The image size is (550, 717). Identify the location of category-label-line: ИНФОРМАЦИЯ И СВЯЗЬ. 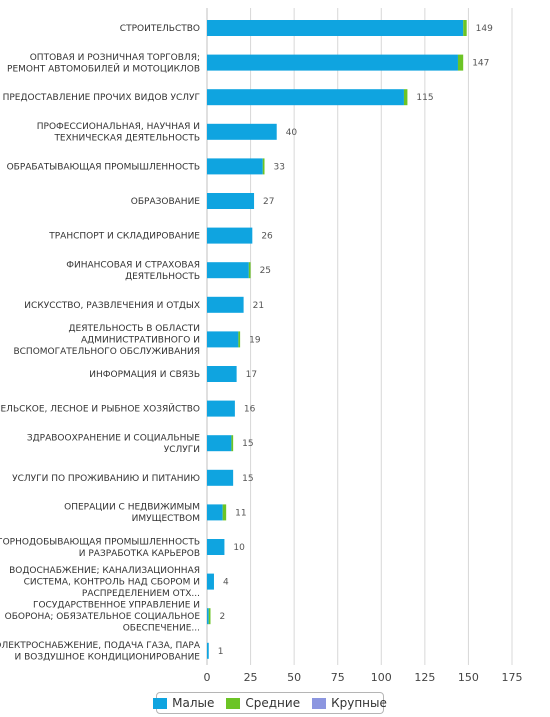
(144, 375).